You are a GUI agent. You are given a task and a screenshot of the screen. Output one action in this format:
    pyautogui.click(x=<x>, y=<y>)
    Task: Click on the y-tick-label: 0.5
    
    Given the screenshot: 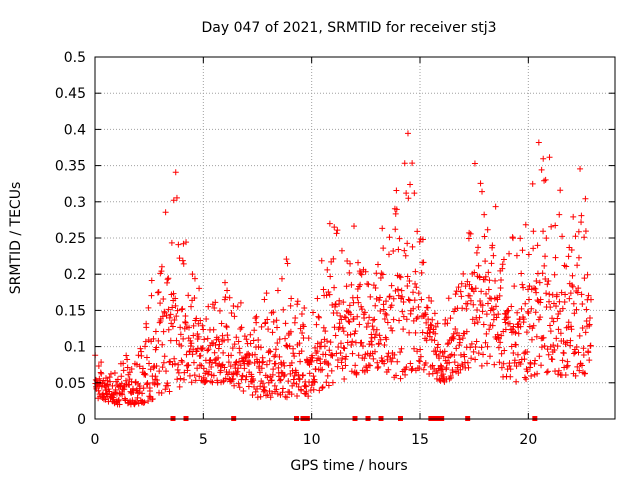 What is the action you would take?
    pyautogui.click(x=75, y=58)
    